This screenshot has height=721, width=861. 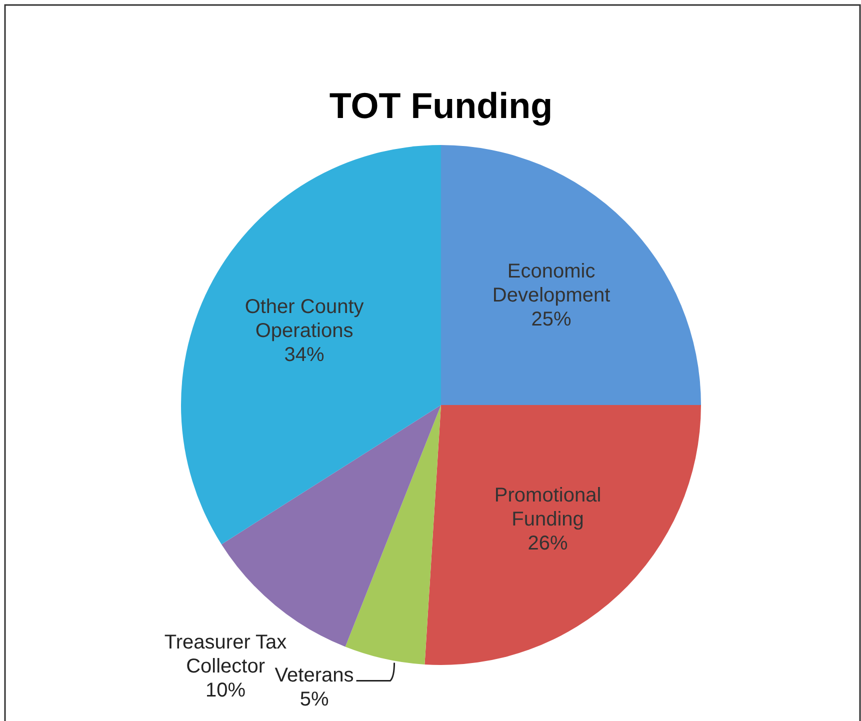 I want to click on slice-label: Economic Development, so click(x=551, y=283).